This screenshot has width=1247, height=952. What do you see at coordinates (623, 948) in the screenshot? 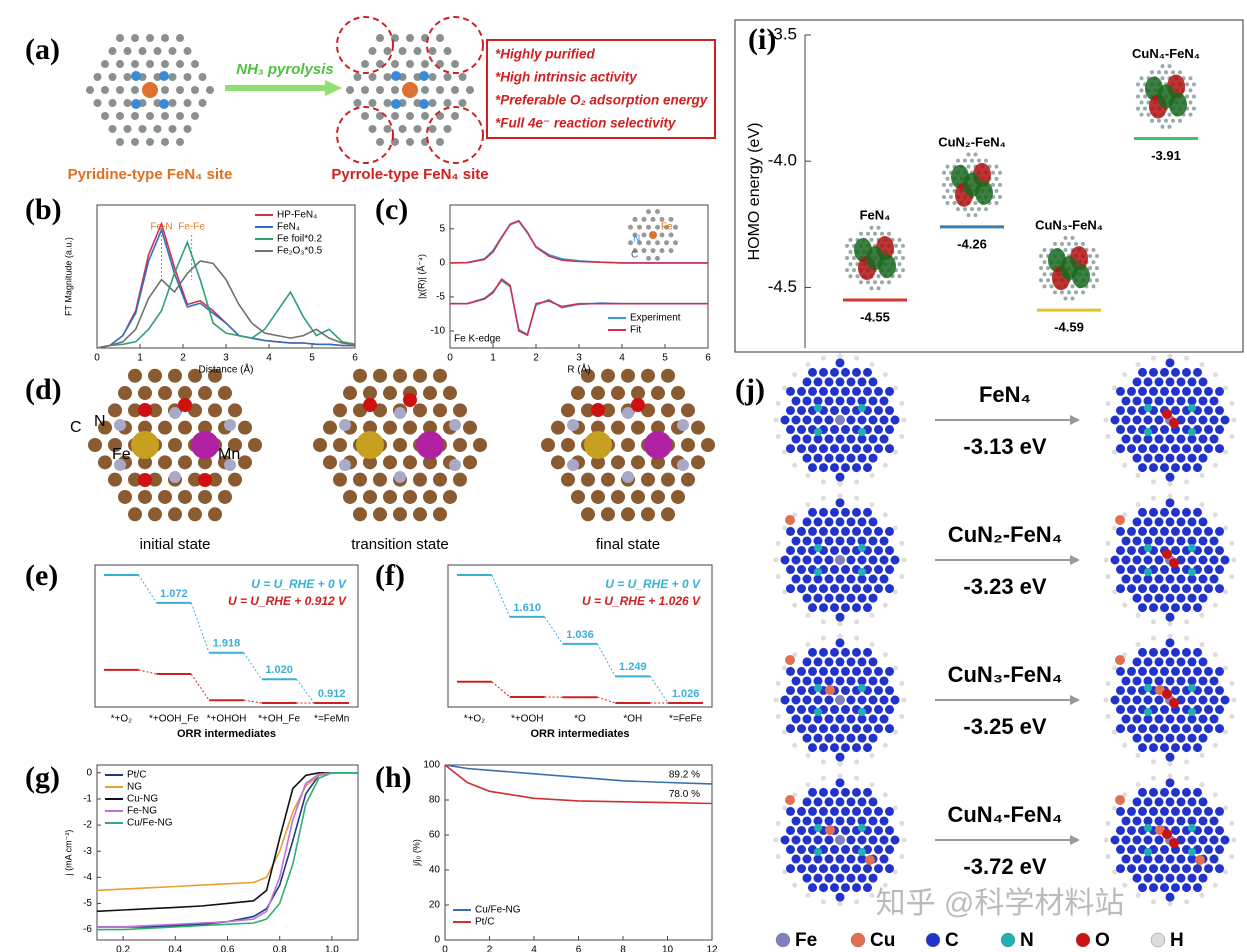
I see `x-tick-label: 8` at bounding box center [623, 948].